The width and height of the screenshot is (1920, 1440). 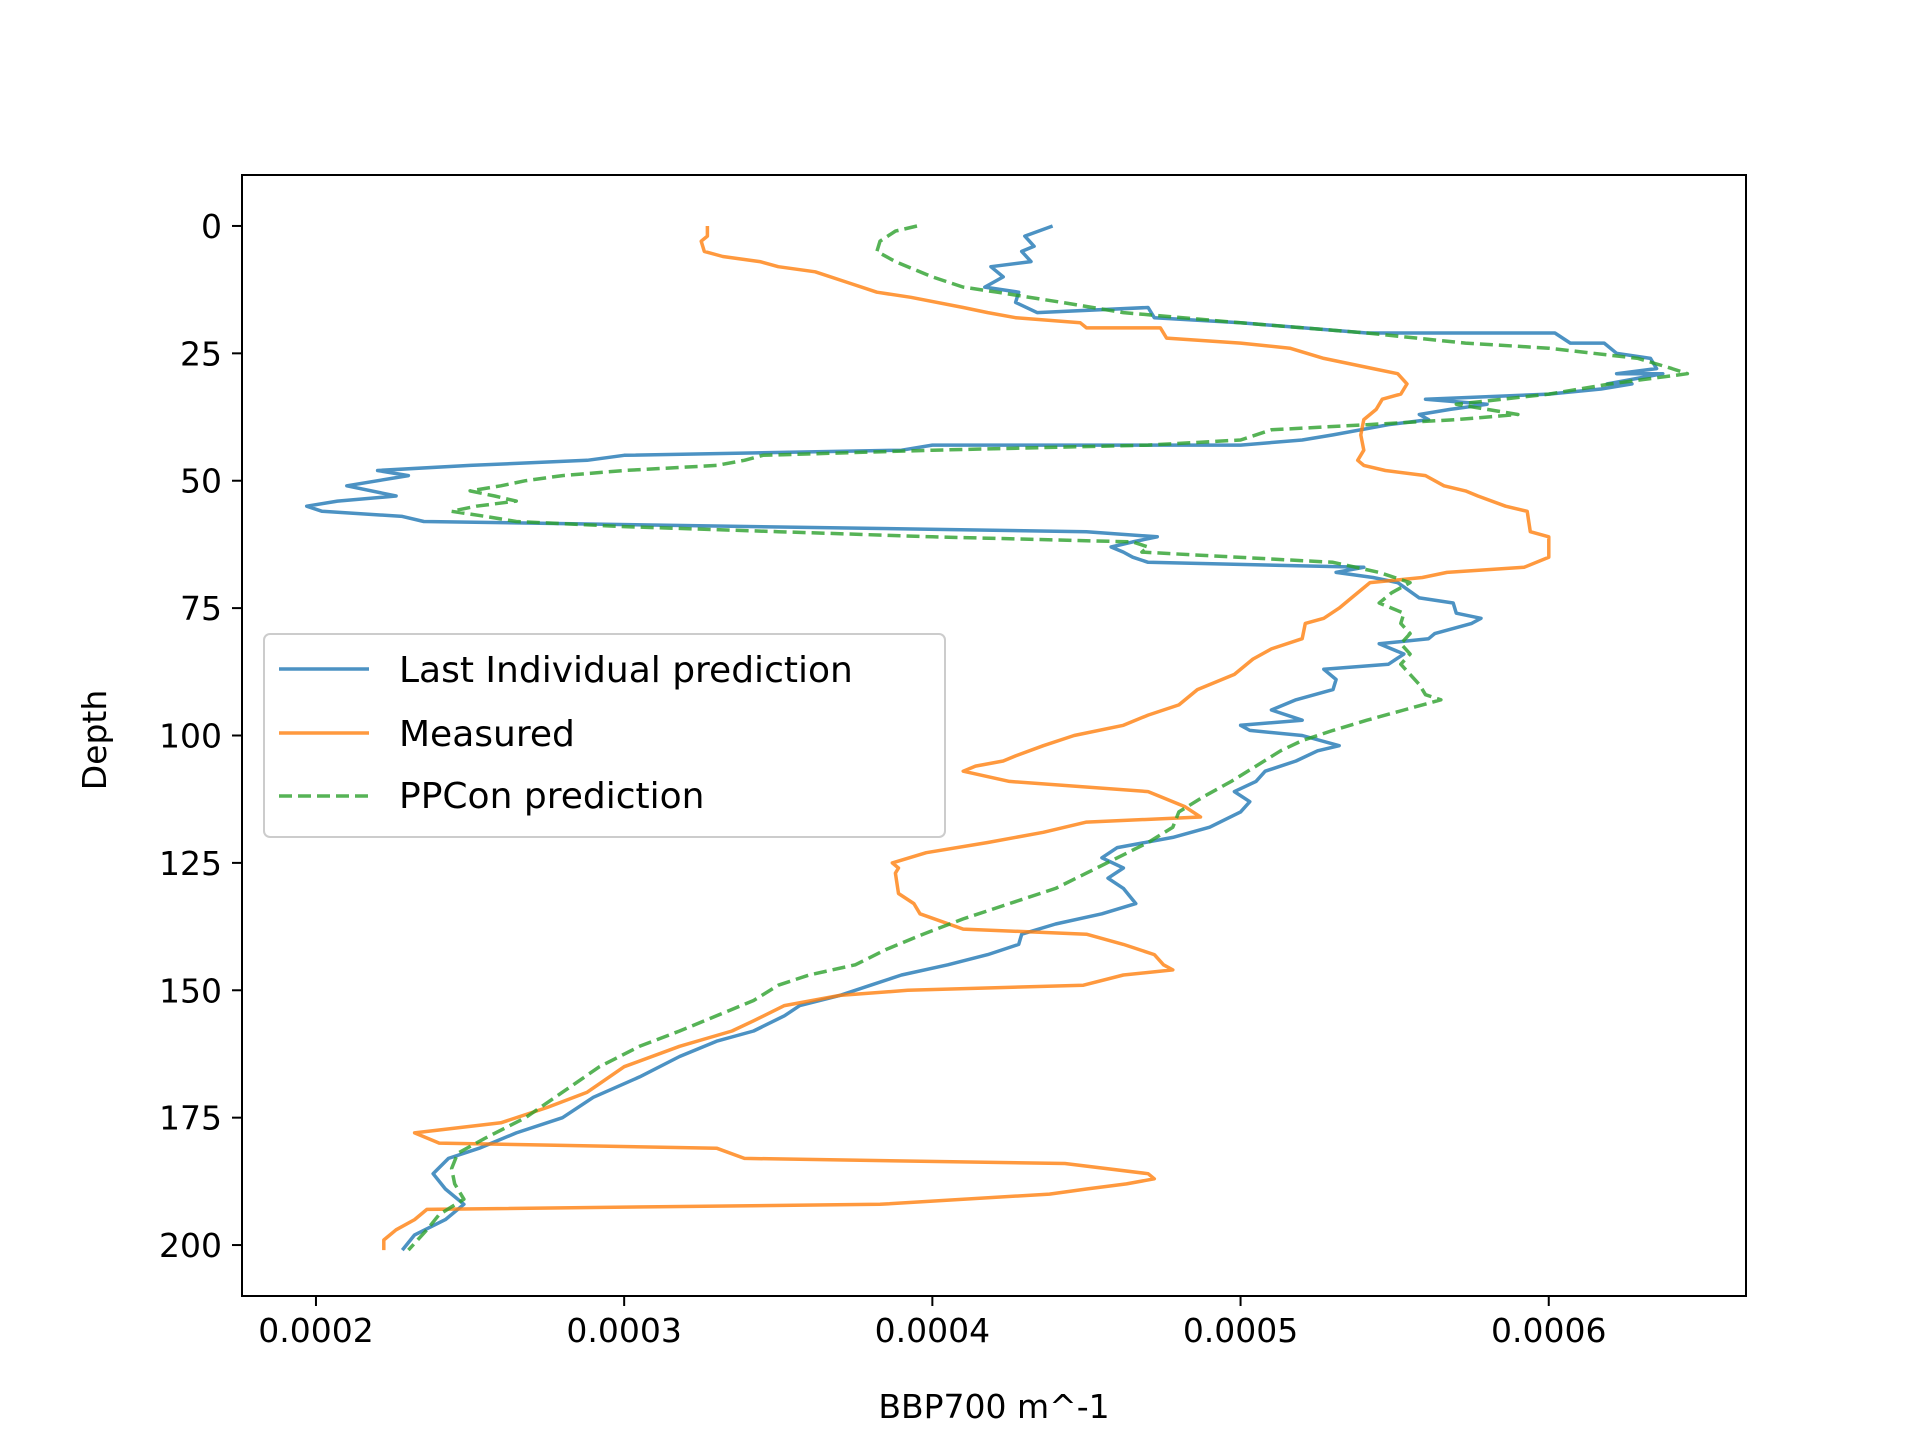 What do you see at coordinates (211, 226) in the screenshot?
I see `y-tick-label: 0` at bounding box center [211, 226].